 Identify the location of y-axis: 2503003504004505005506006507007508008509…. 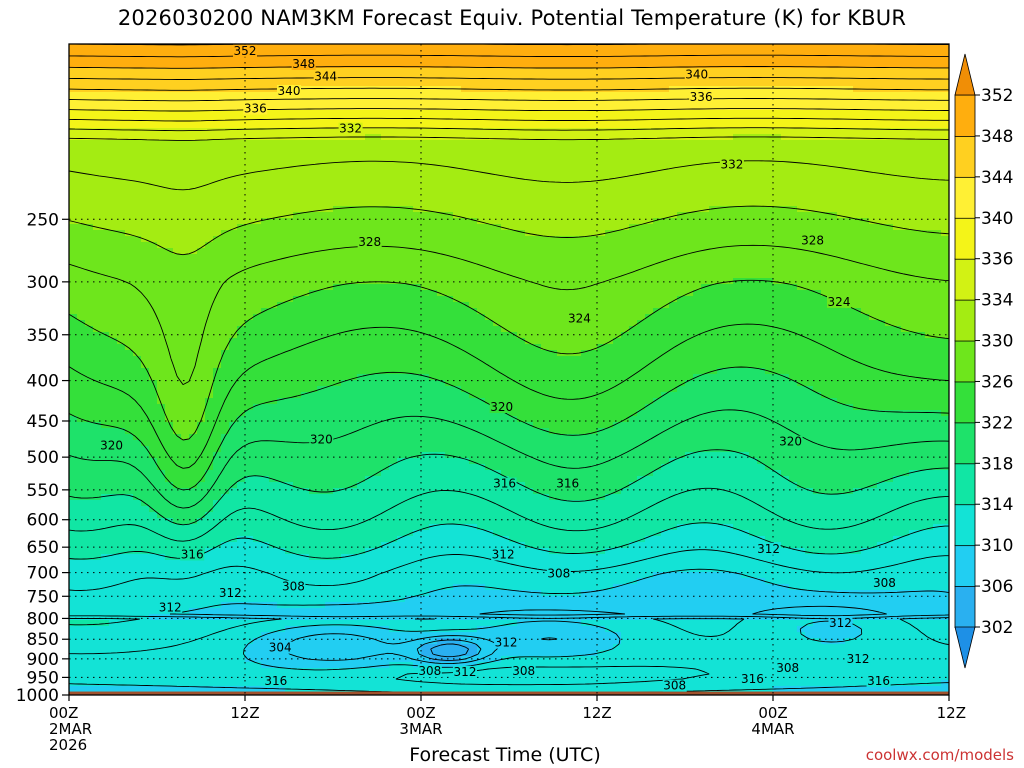
(42, 458).